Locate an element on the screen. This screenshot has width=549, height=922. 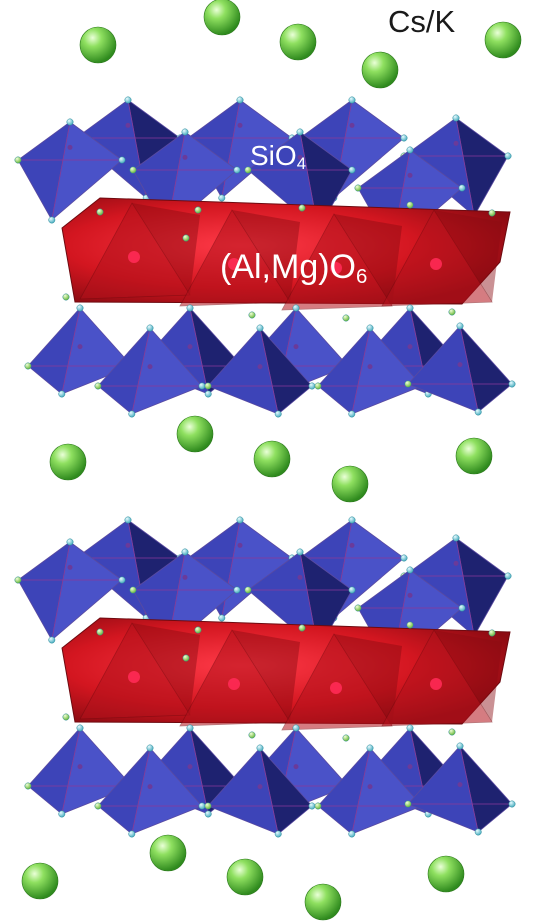
octahedron is located at coordinates (139, 671).